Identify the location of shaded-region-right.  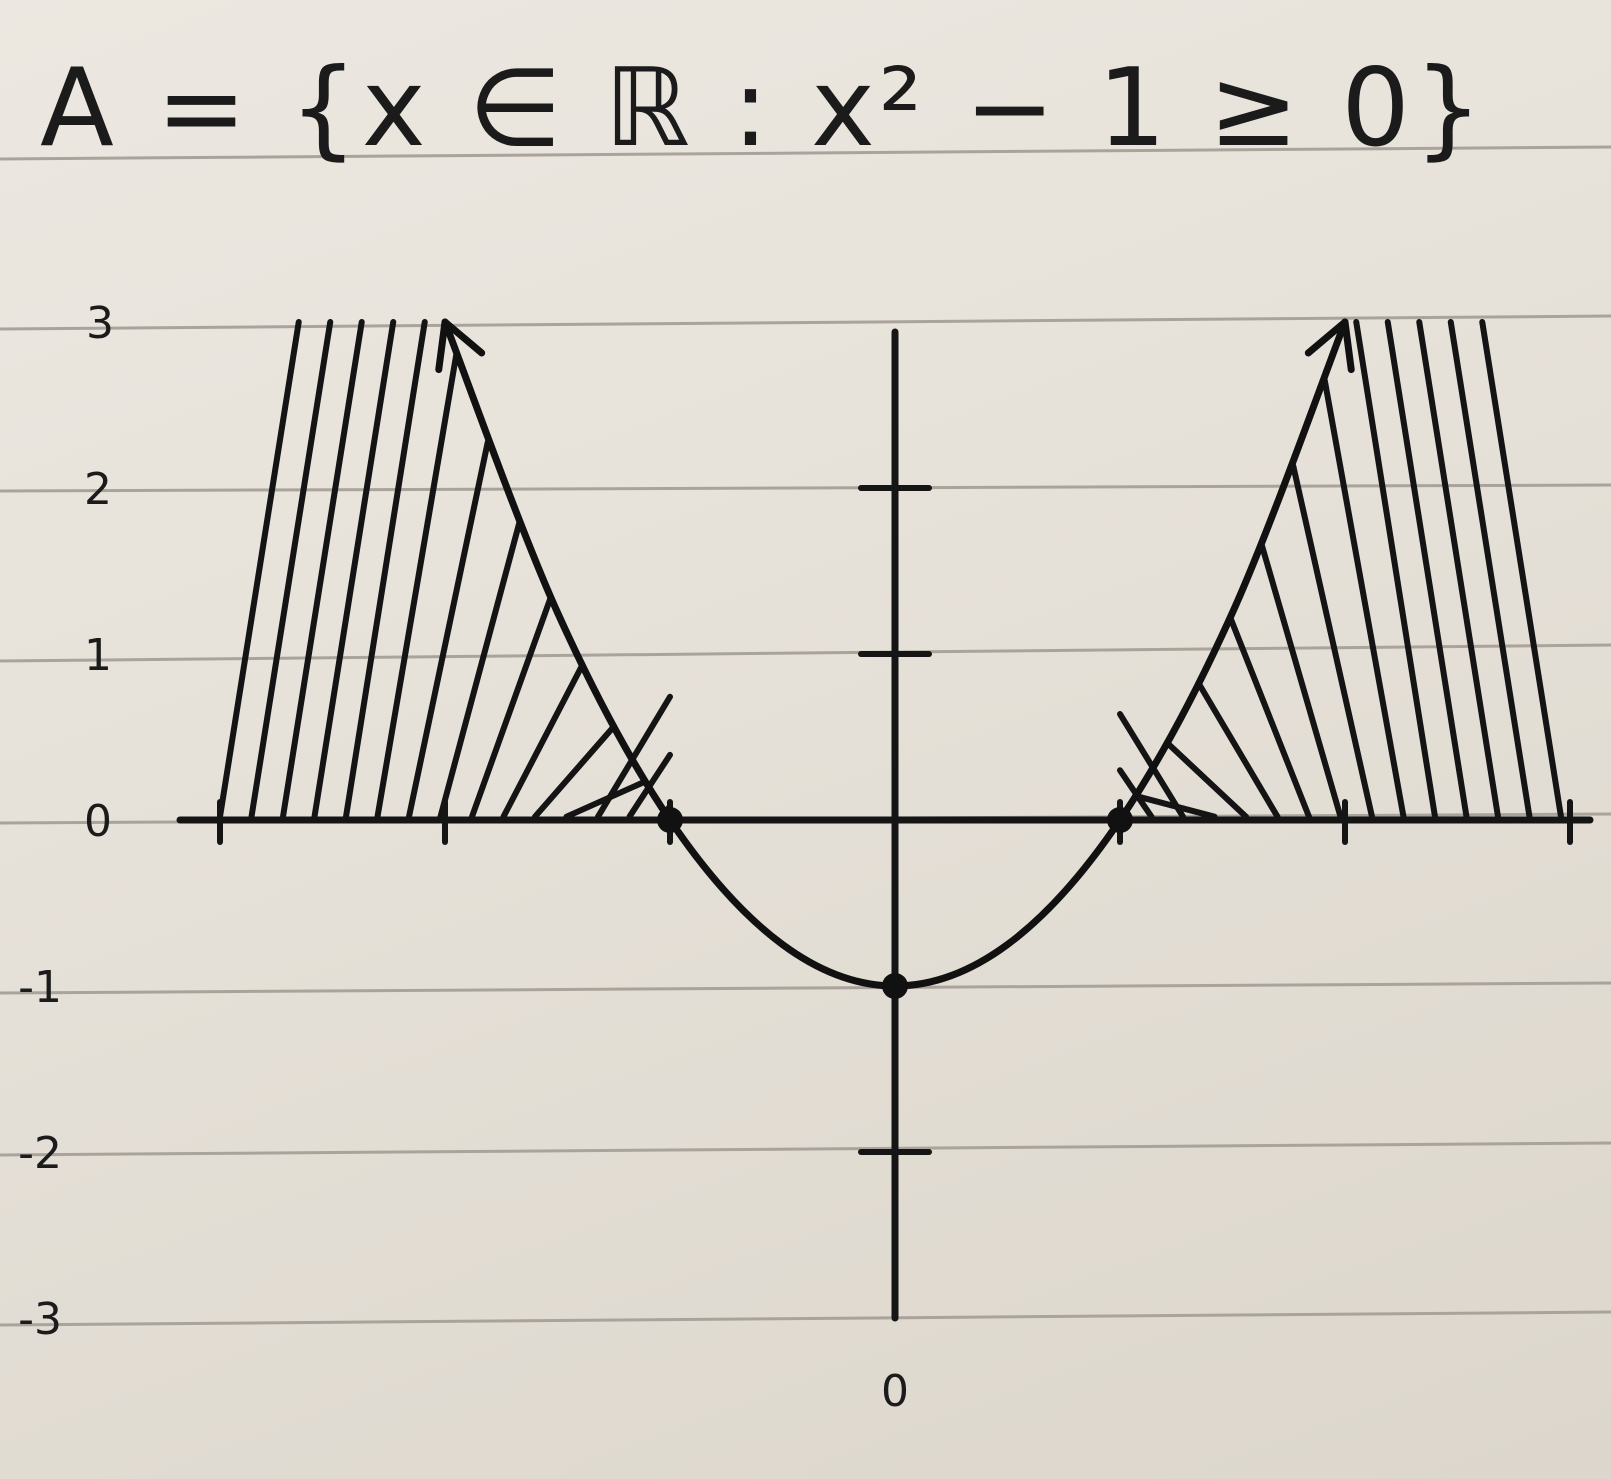
(1340, 569).